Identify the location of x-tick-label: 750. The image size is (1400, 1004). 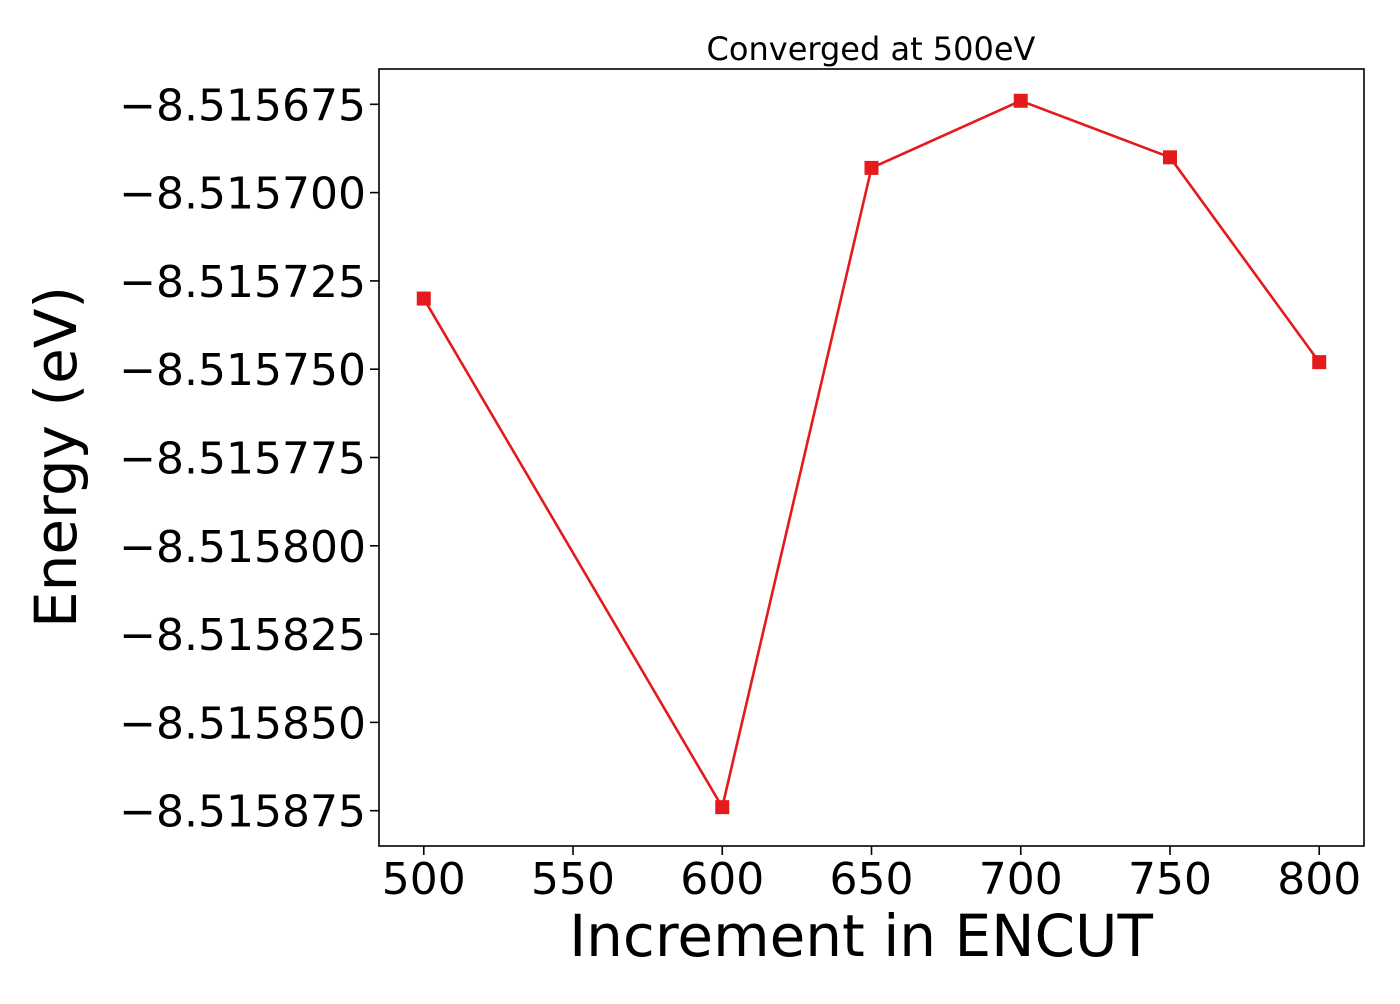
(1170, 879).